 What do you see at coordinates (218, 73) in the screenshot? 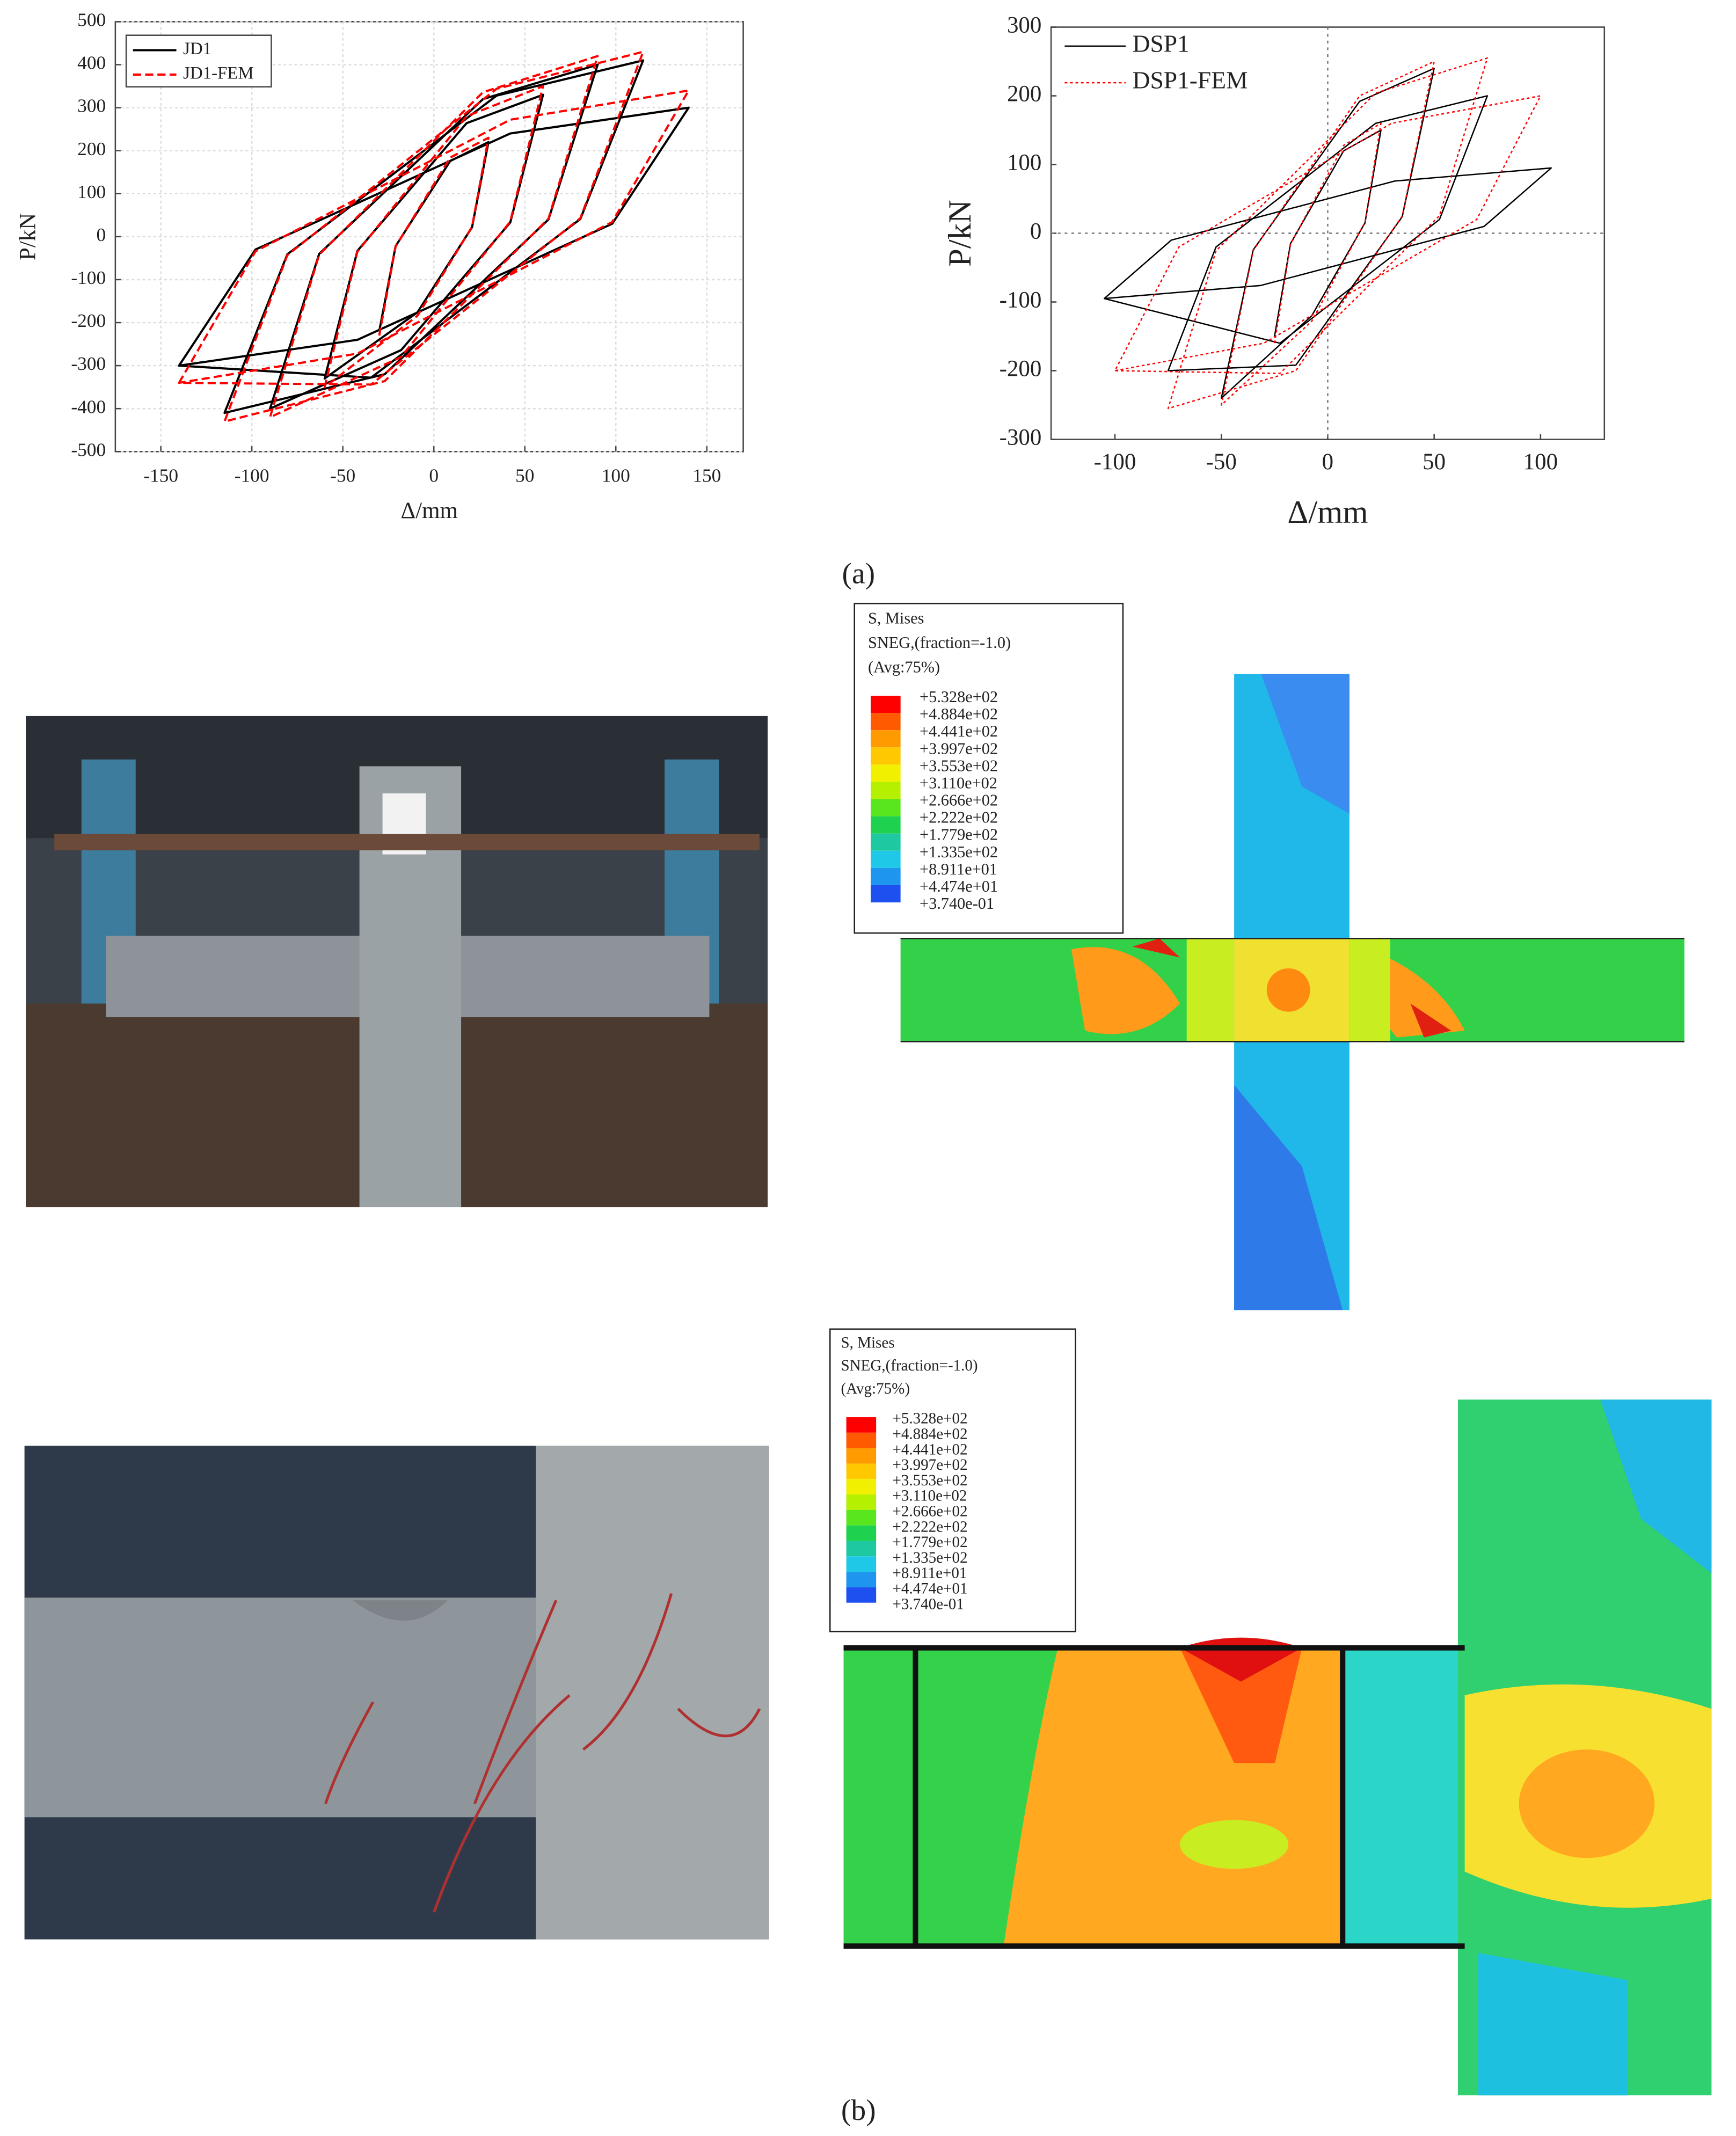
I see `legend-label: JD1-FEM` at bounding box center [218, 73].